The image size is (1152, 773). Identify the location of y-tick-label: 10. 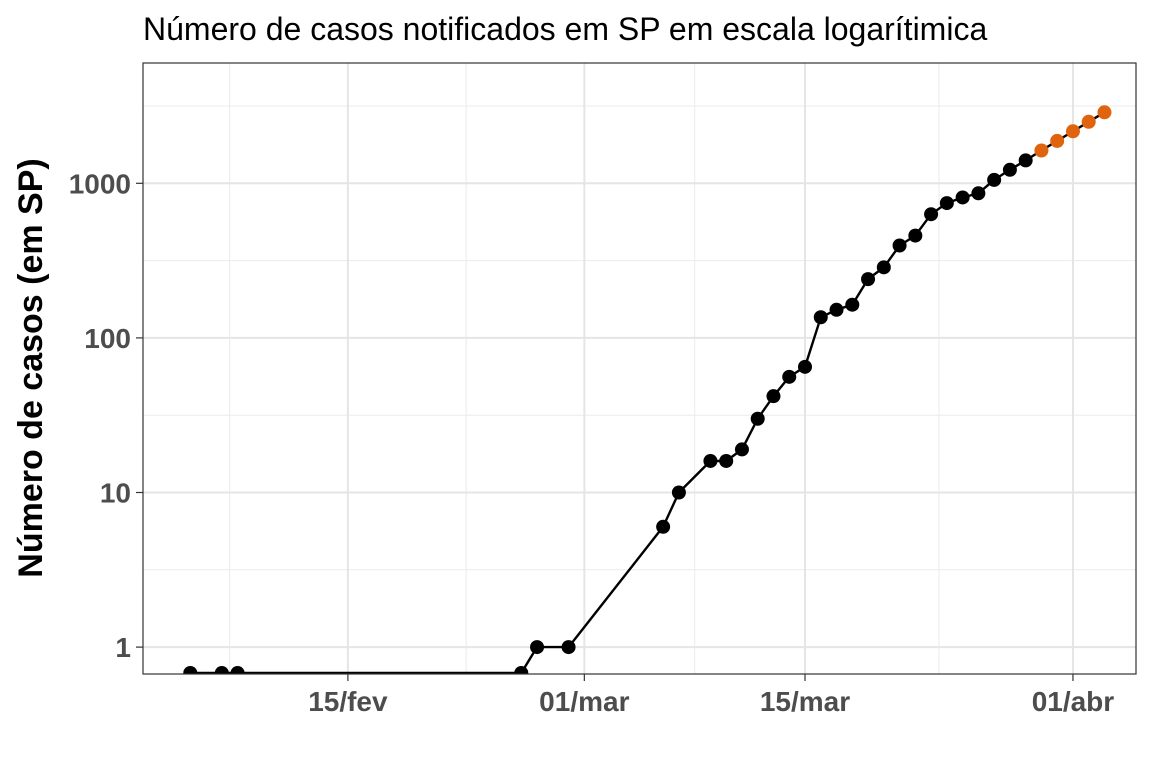
(115, 493).